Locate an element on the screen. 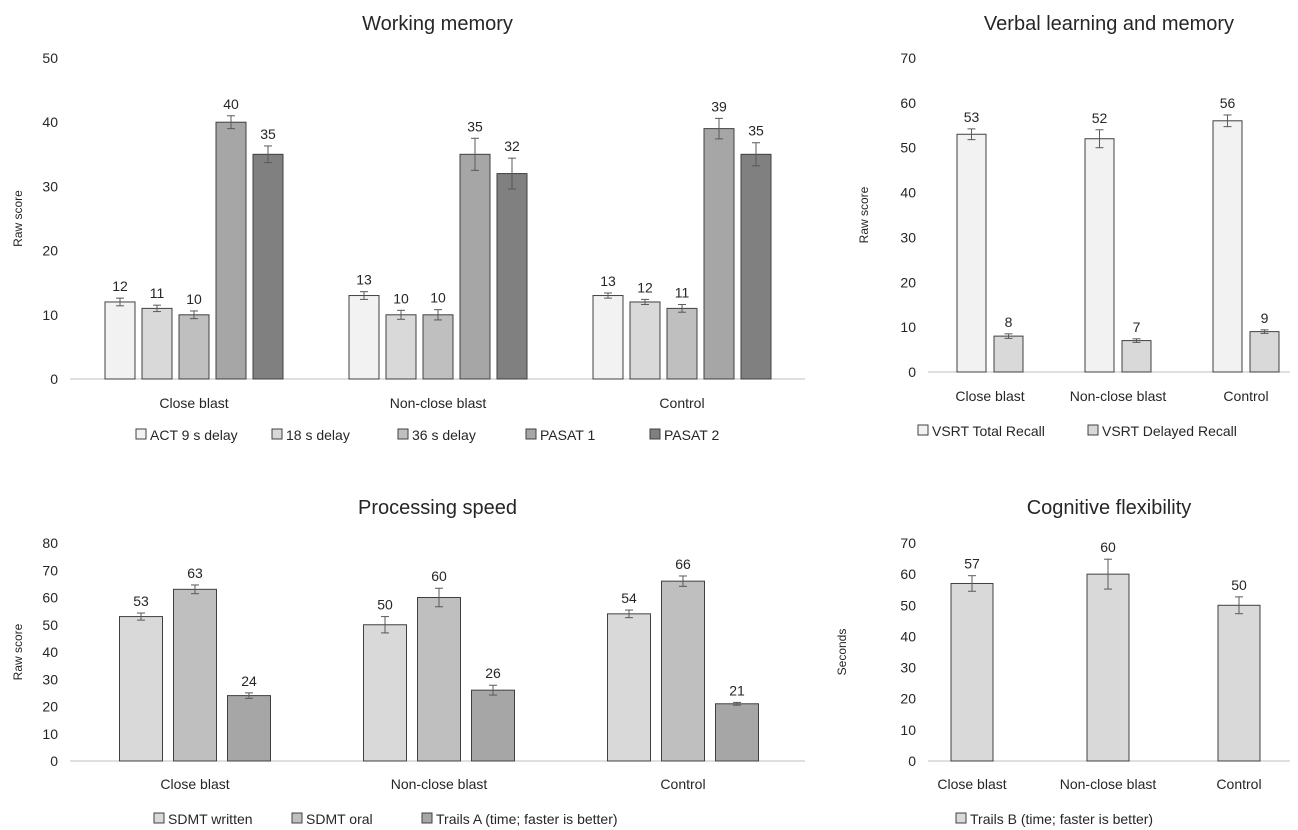 This screenshot has height=830, width=1298. legend-label: SDMT written is located at coordinates (210, 819).